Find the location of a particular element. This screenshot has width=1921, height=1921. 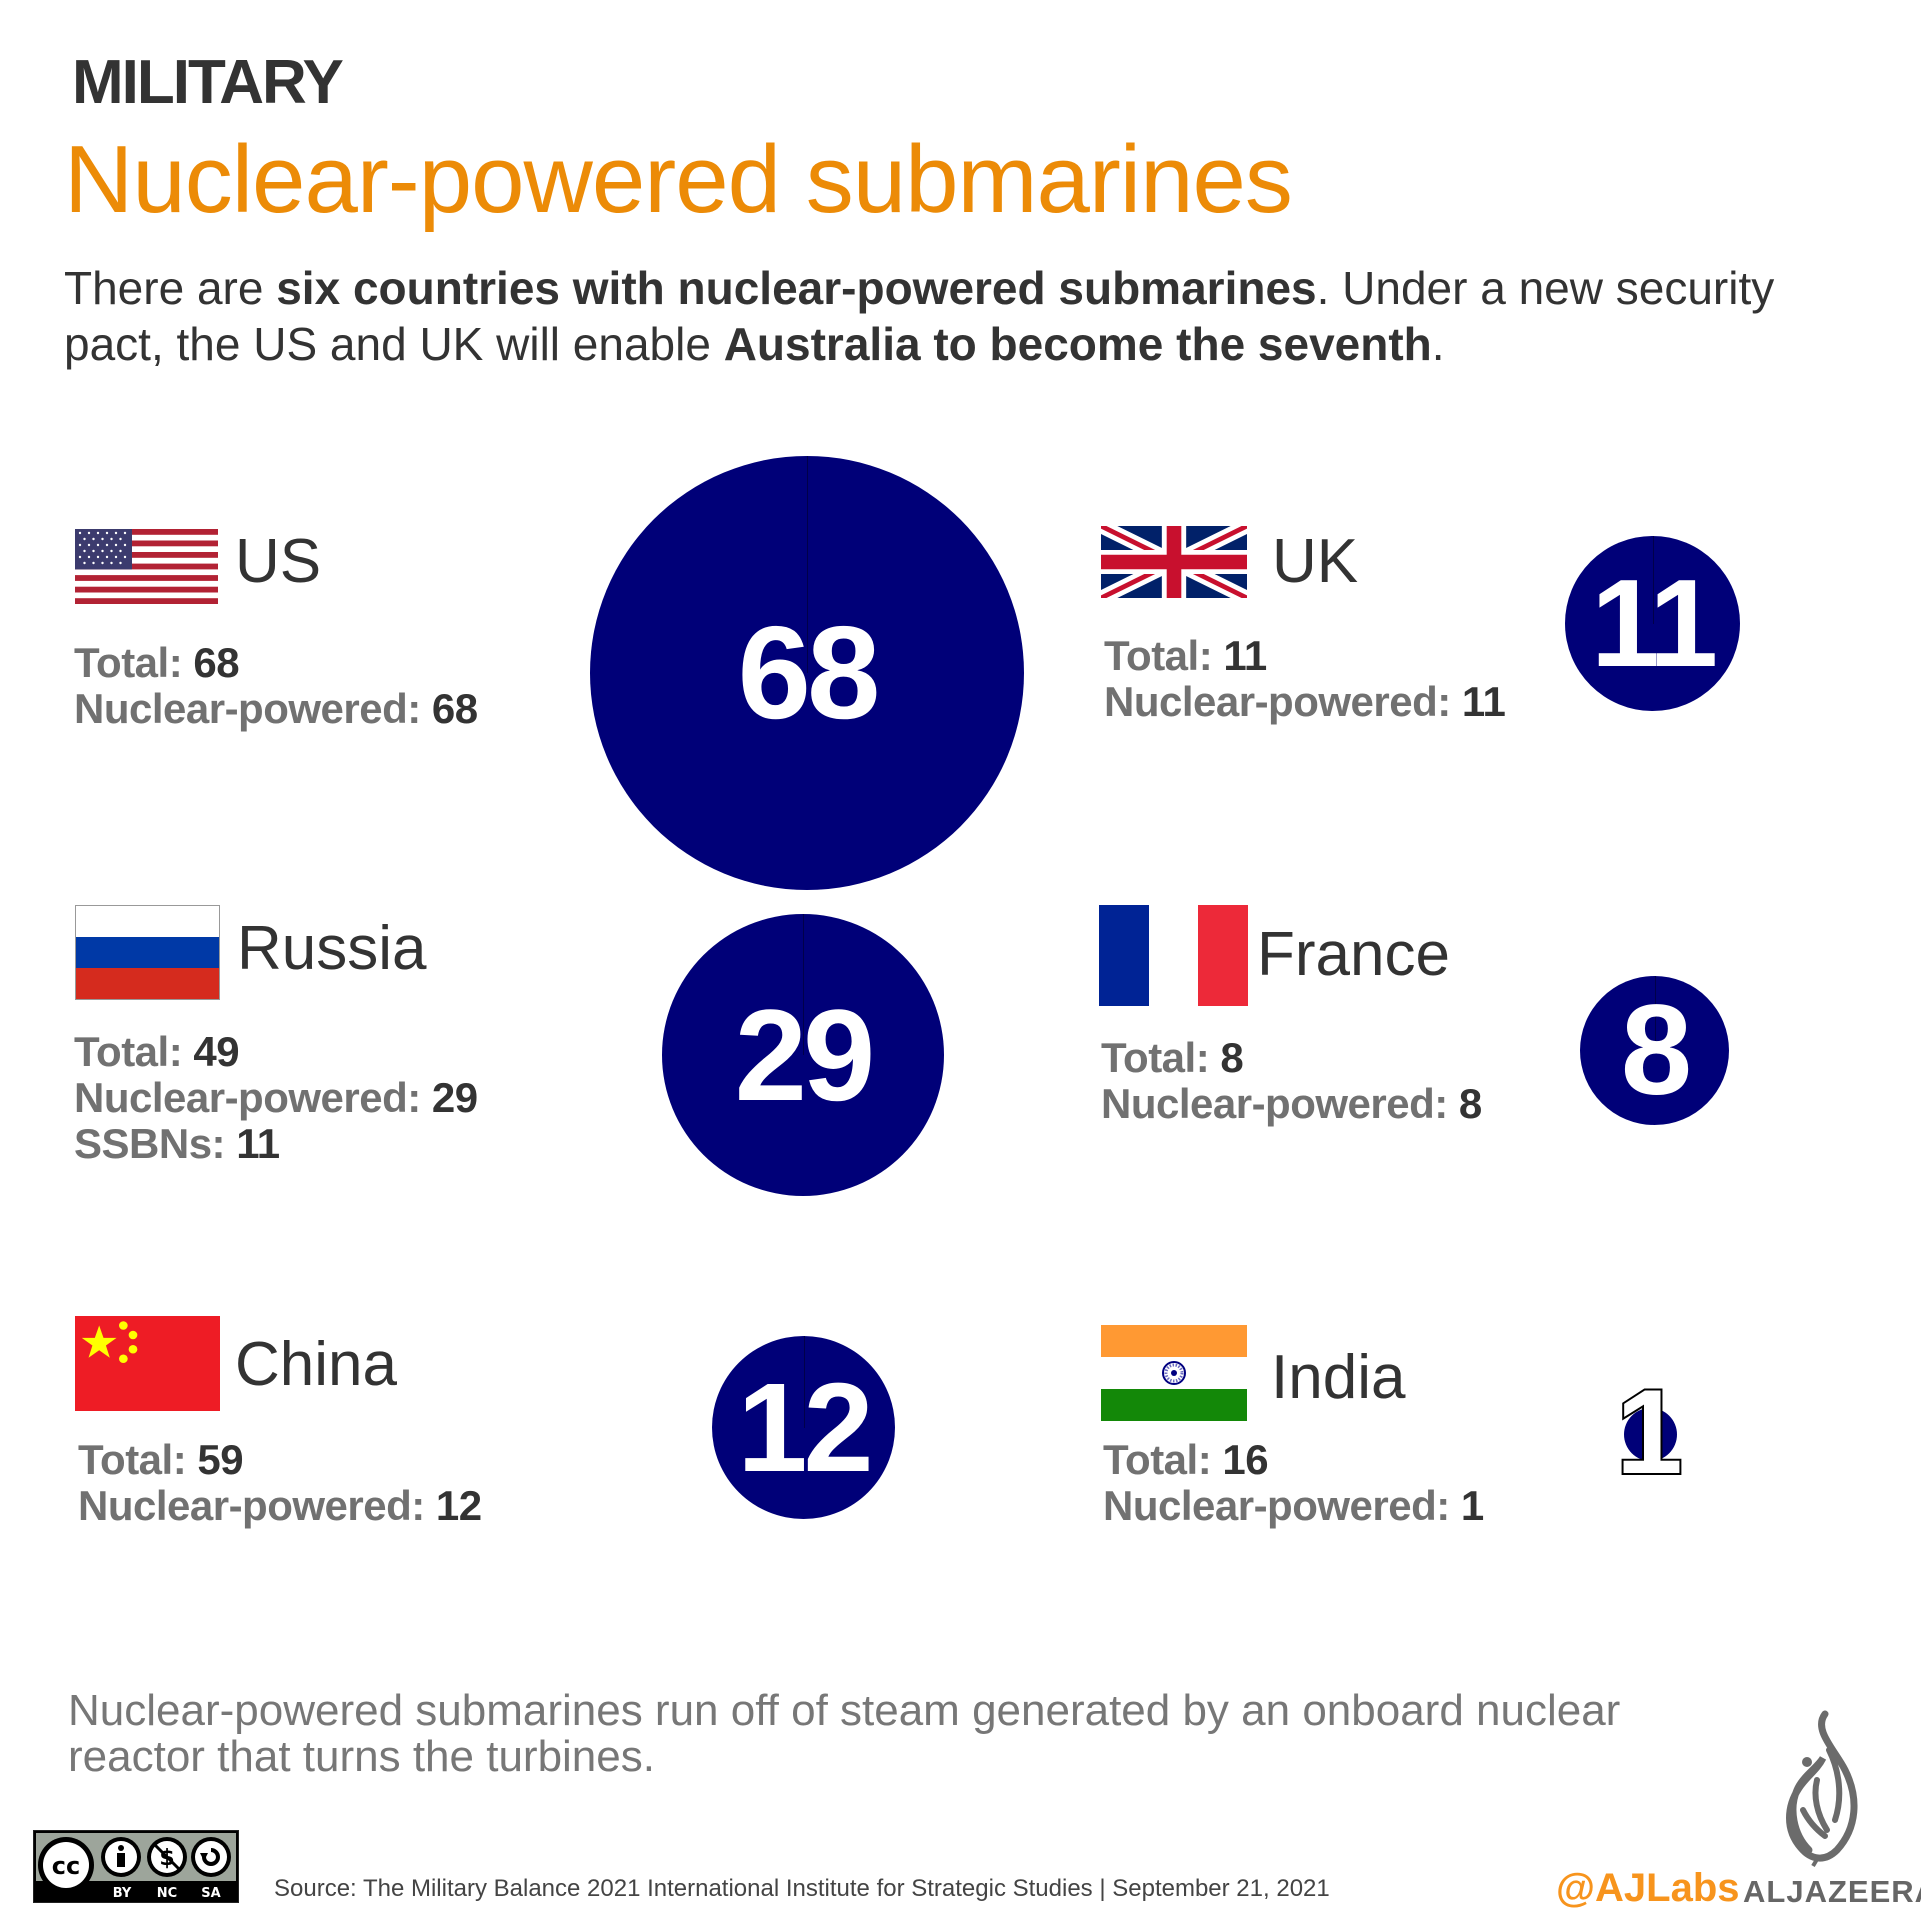

total-value: 16 is located at coordinates (1245, 1459).